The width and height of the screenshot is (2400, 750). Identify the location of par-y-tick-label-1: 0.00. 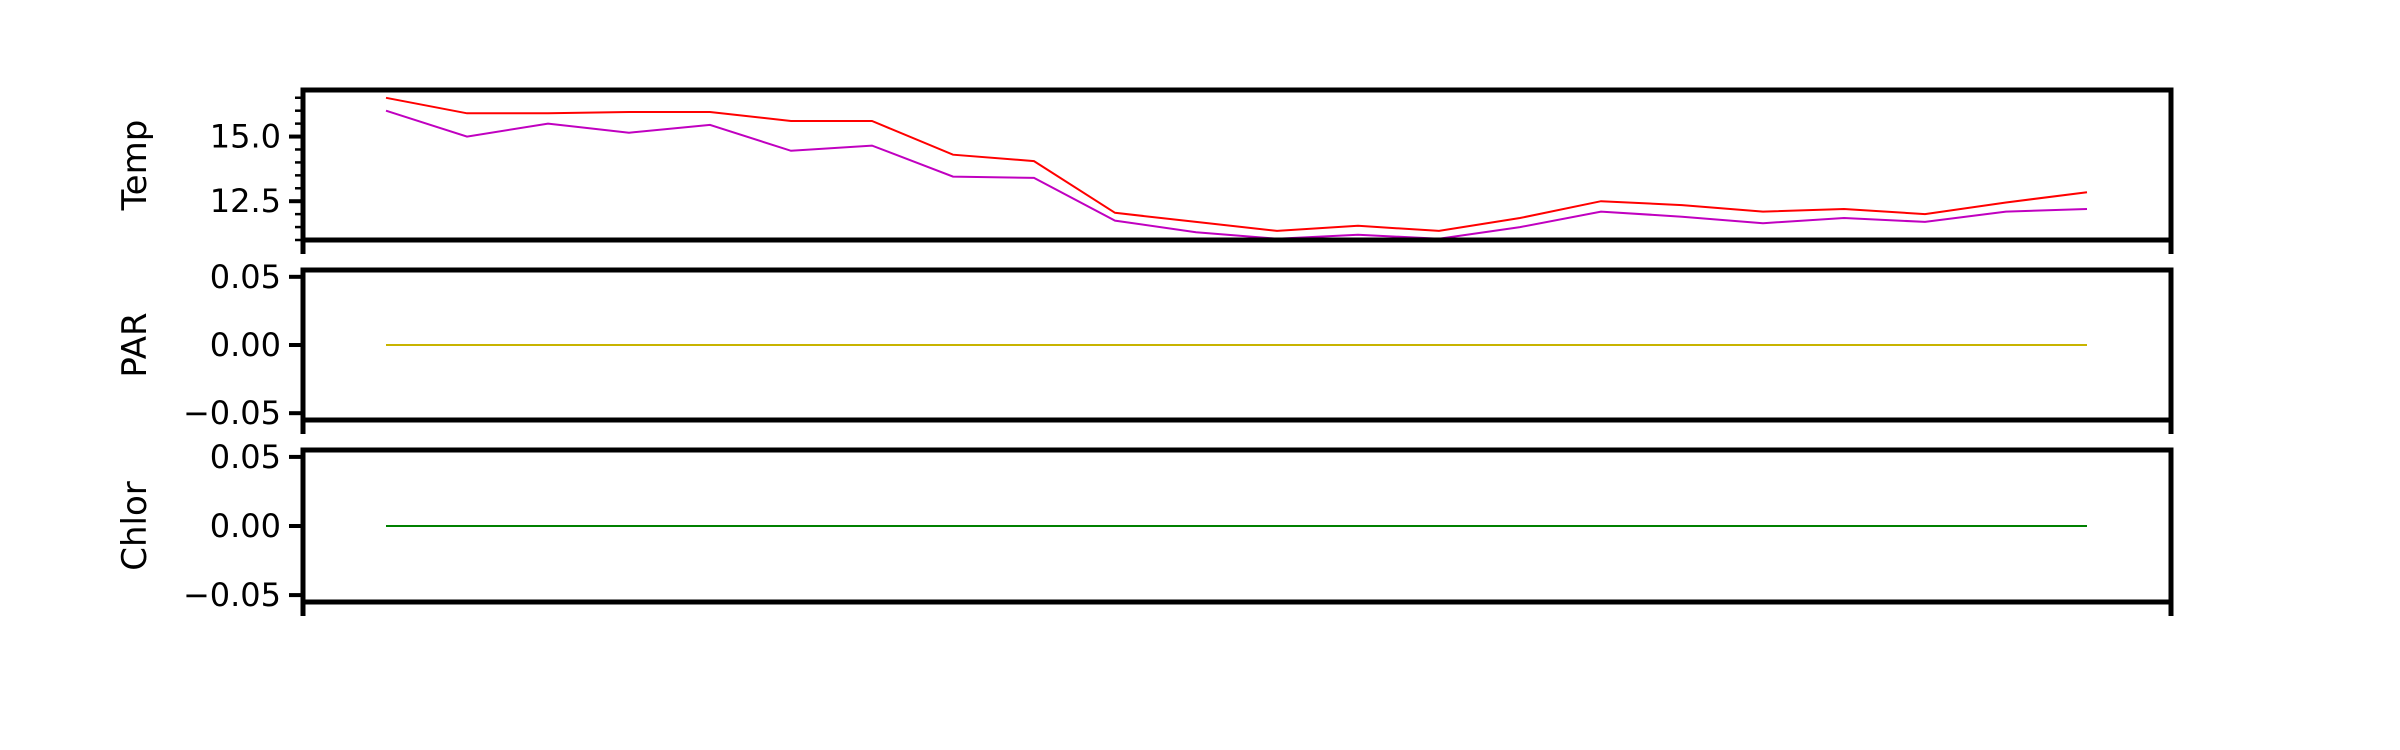
(245, 345).